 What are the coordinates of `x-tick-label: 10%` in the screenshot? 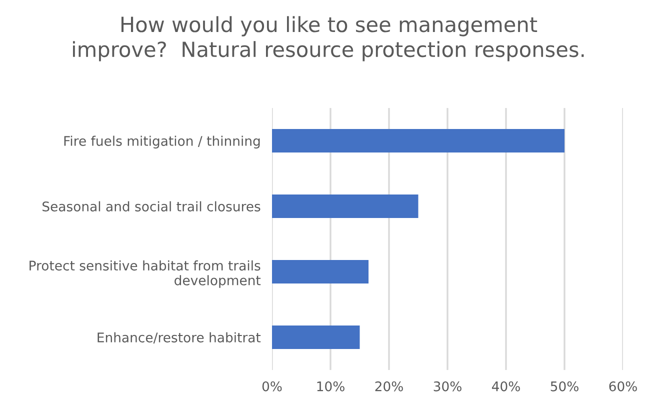 It's located at (330, 386).